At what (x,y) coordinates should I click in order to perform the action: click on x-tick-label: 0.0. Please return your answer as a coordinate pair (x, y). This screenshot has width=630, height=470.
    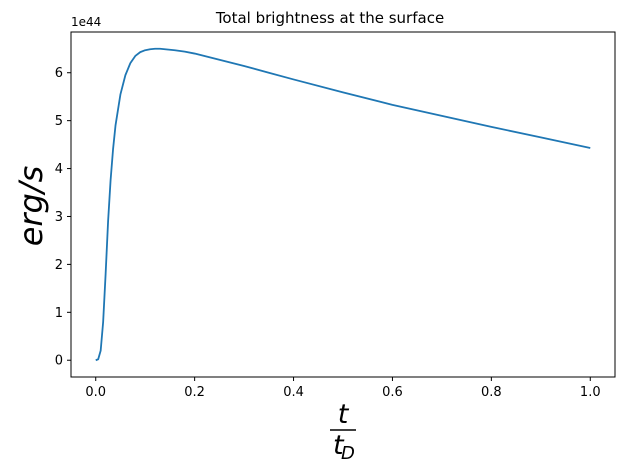
    Looking at the image, I should click on (95, 392).